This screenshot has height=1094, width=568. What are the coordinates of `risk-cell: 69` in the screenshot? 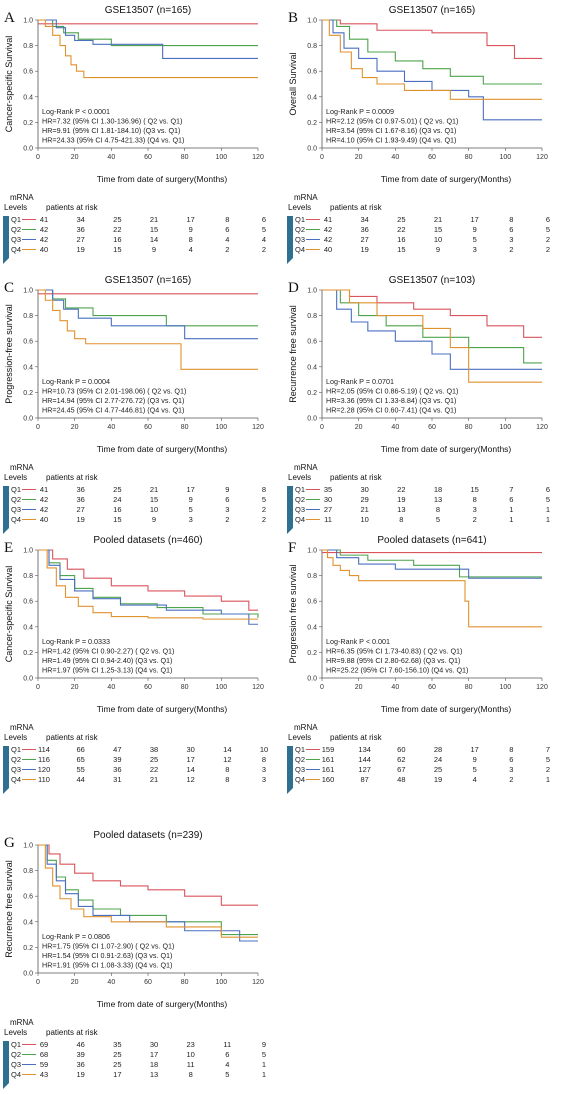 It's located at (44, 1044).